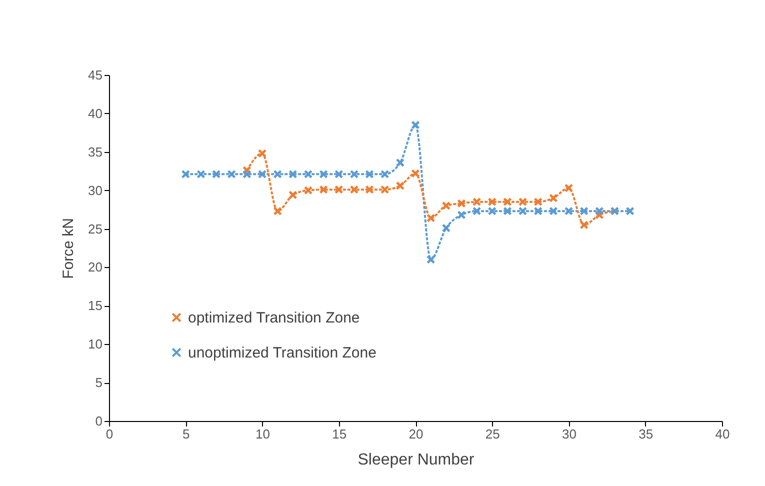 This screenshot has height=486, width=765. What do you see at coordinates (416, 434) in the screenshot?
I see `x-tick-label: 20` at bounding box center [416, 434].